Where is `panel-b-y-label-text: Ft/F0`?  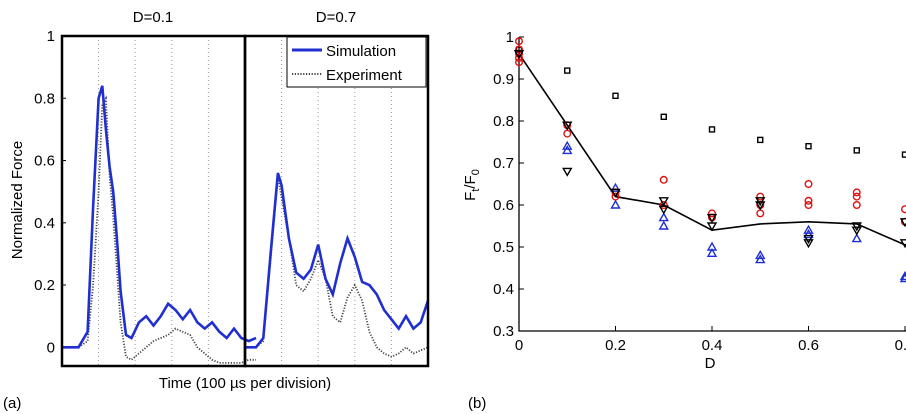
panel-b-y-label-text: Ft/F0 is located at coordinates (472, 185).